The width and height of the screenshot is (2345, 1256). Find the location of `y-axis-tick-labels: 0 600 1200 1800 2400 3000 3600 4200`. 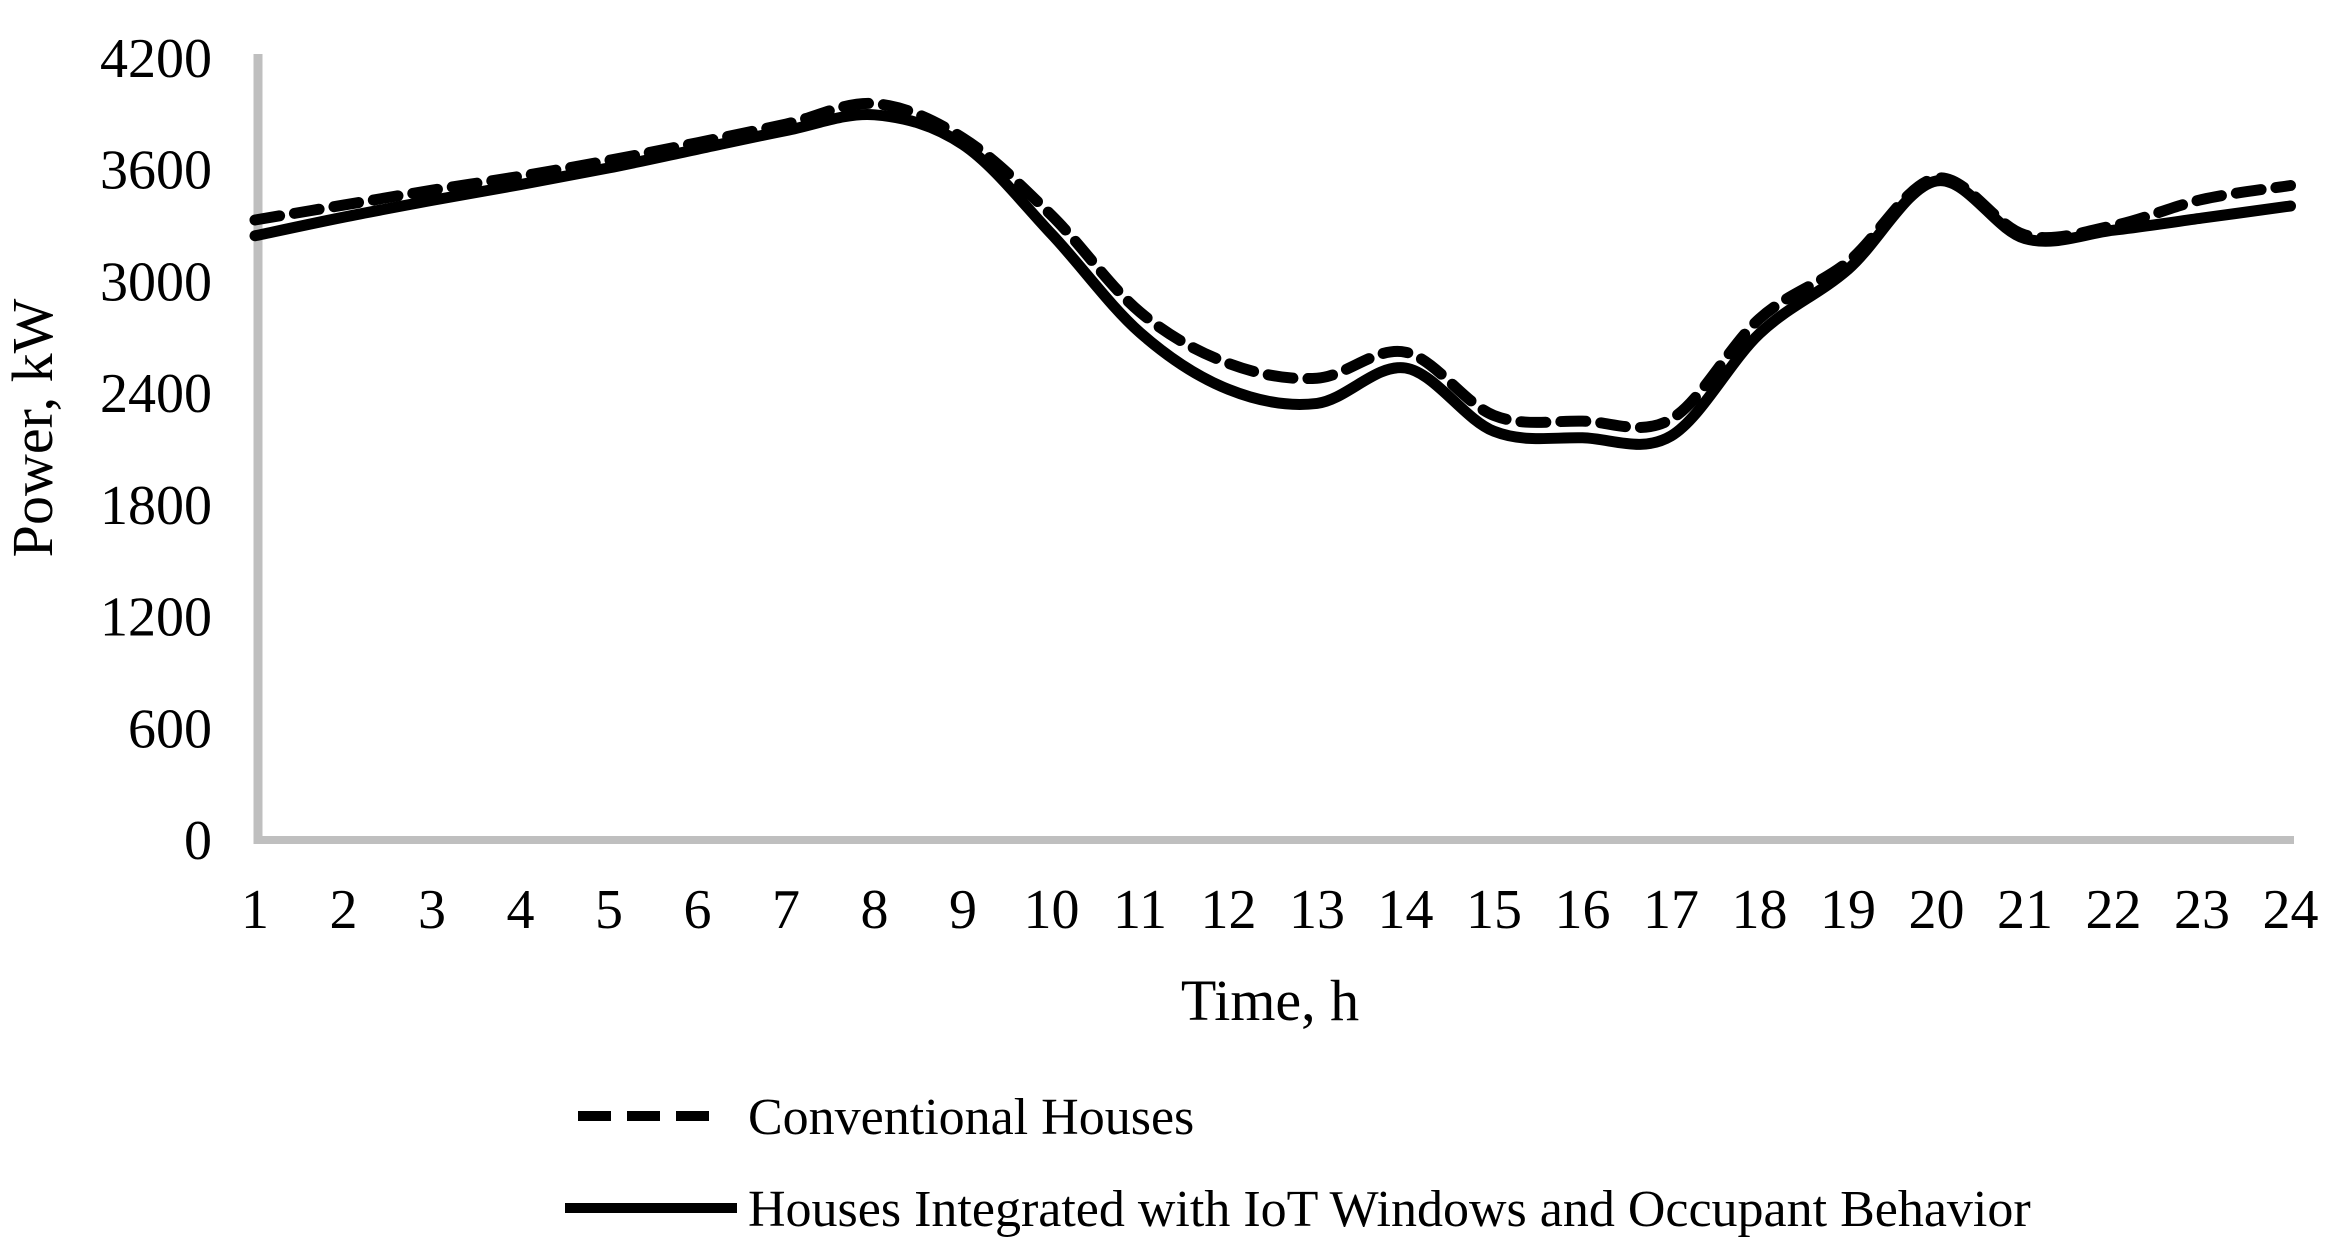

y-axis-tick-labels: 0 600 1200 1800 2400 3000 3600 4200 is located at coordinates (156, 450).